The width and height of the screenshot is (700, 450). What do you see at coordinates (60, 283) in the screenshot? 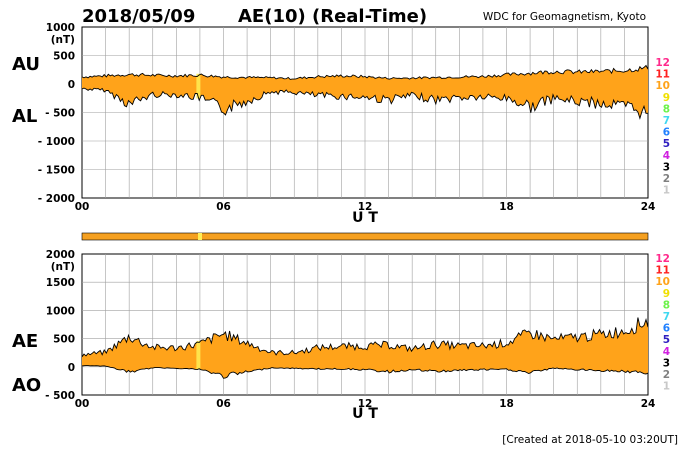
I see `y-tick-label: 1500` at bounding box center [60, 283].